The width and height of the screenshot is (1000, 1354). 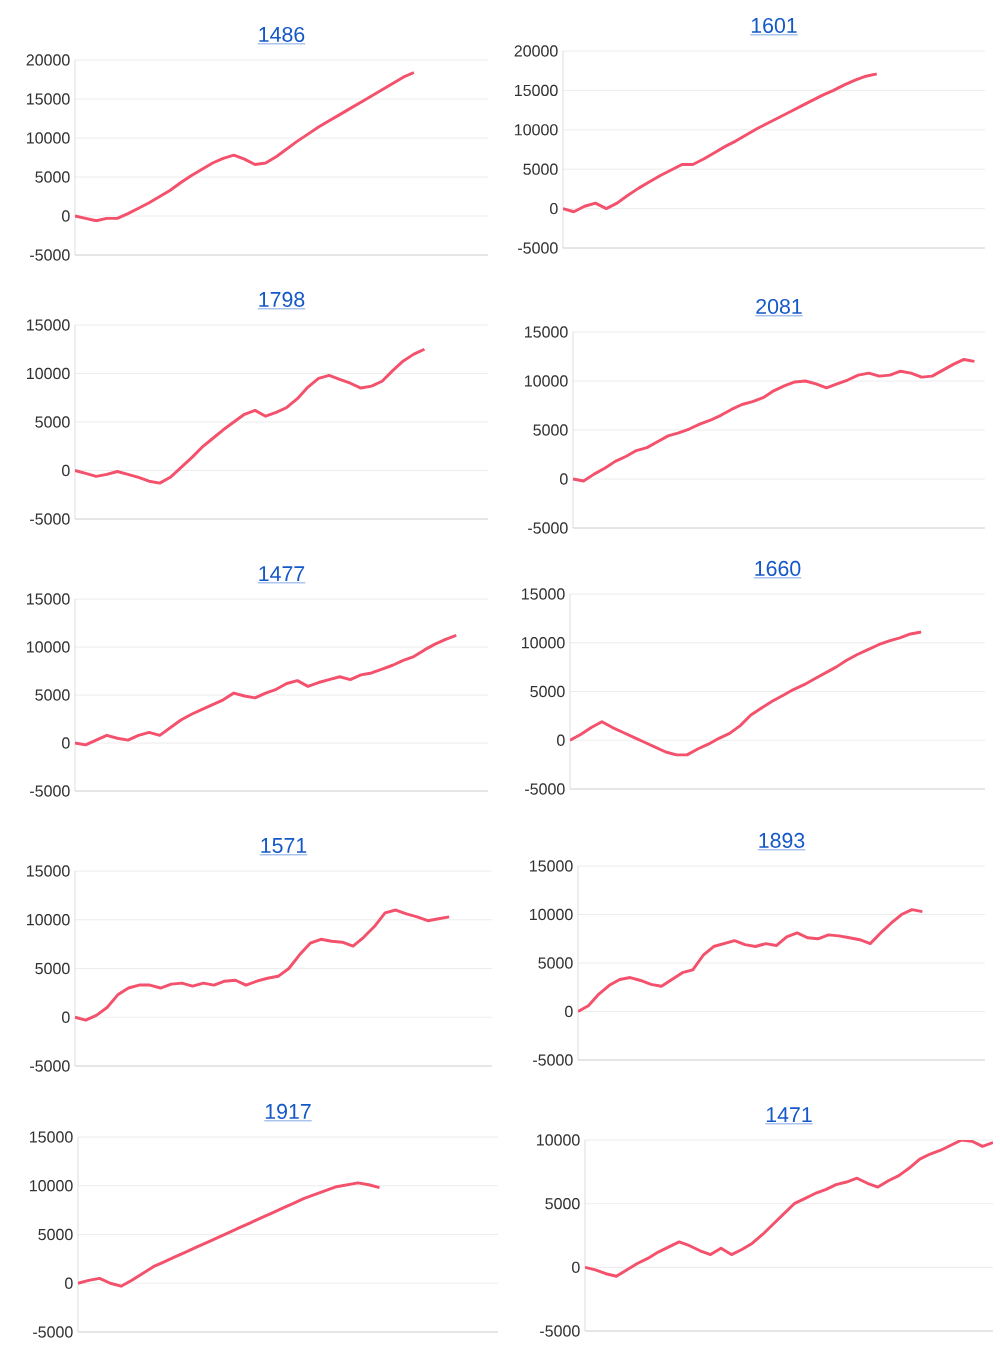 What do you see at coordinates (779, 306) in the screenshot?
I see `chart-title: 2081` at bounding box center [779, 306].